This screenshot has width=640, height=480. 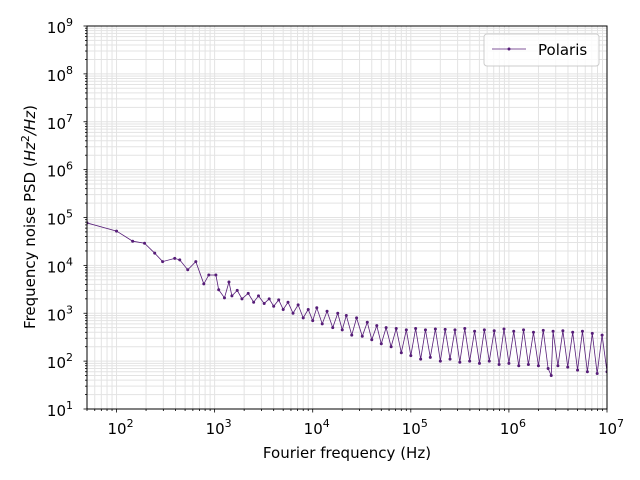 I want to click on y-tick-label: 10⁶, so click(x=60, y=170).